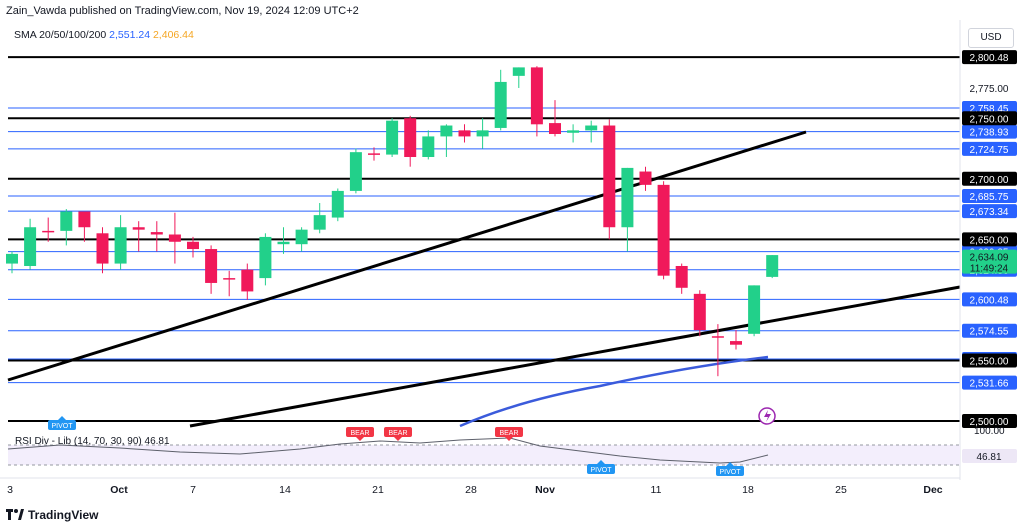  I want to click on level-label-blue-2: 2,724.75, so click(989, 150).